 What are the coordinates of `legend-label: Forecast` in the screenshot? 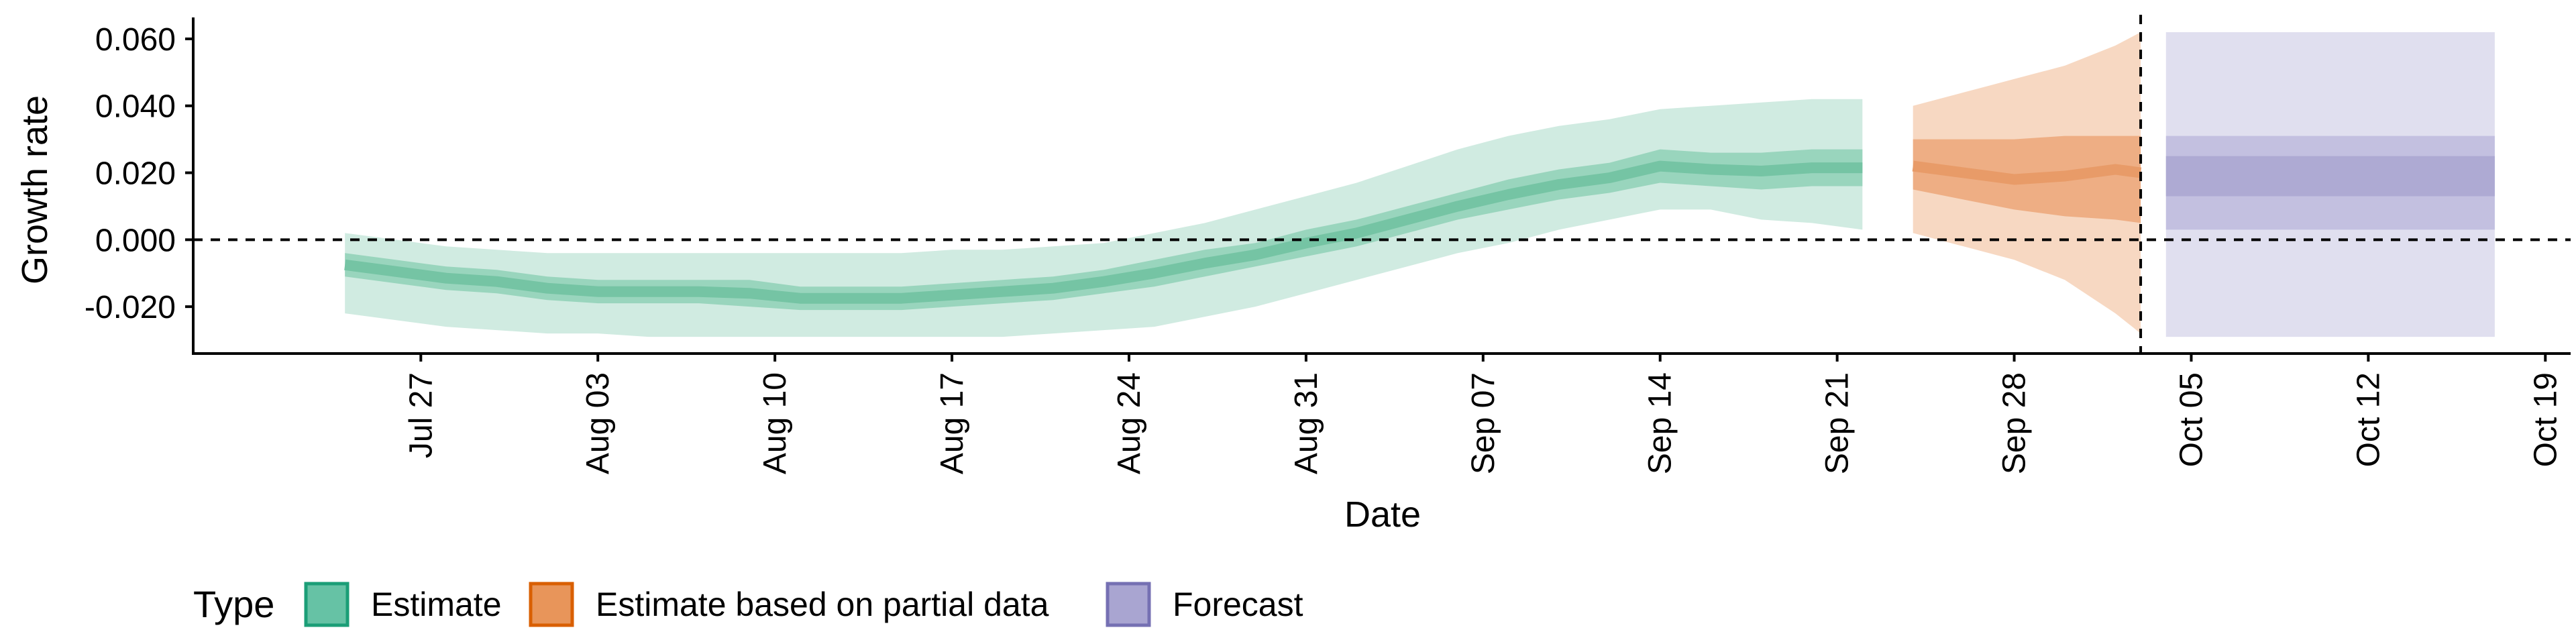 It's located at (1238, 604).